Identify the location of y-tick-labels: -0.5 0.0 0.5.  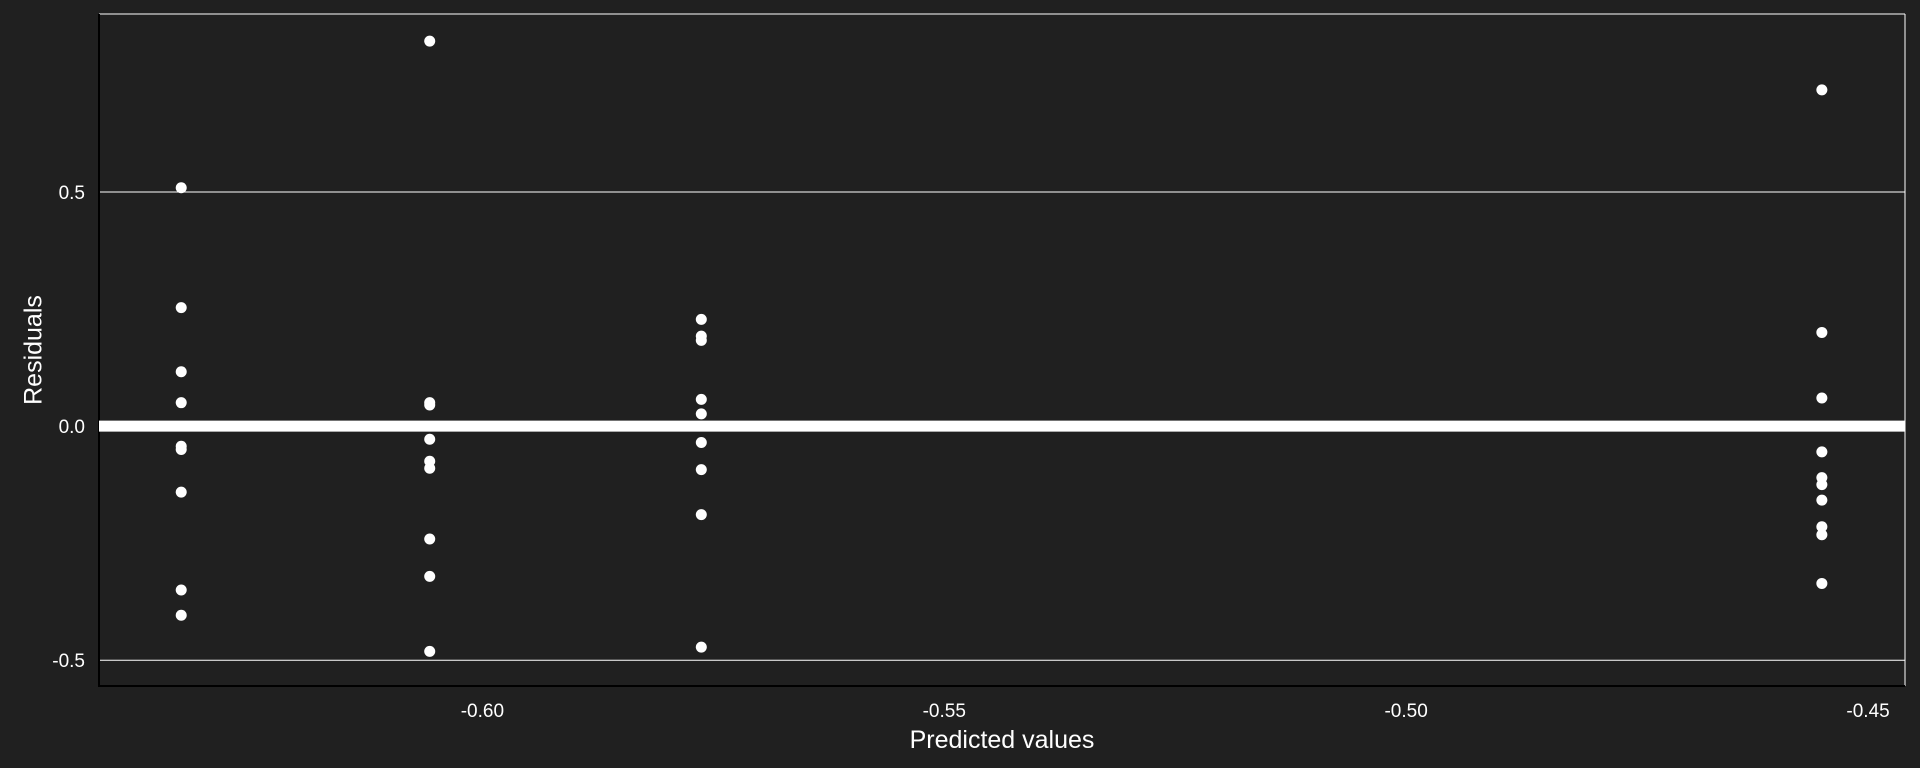
(68, 427).